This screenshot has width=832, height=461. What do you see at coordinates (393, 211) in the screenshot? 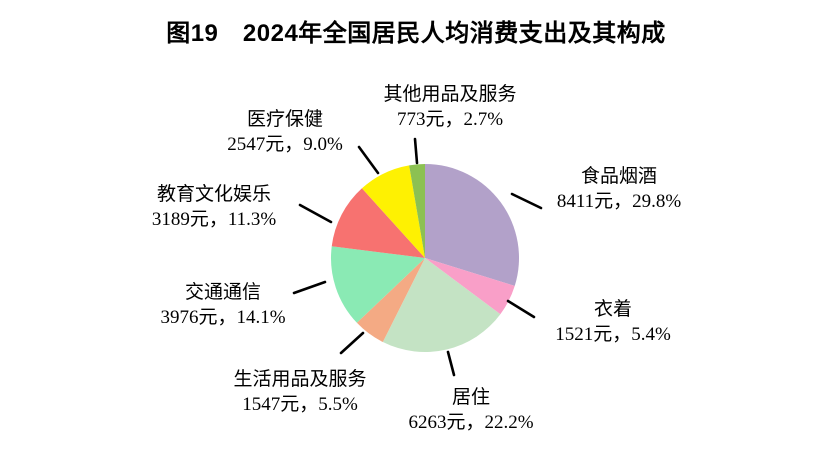
I see `pie-slice-healthcare` at bounding box center [393, 211].